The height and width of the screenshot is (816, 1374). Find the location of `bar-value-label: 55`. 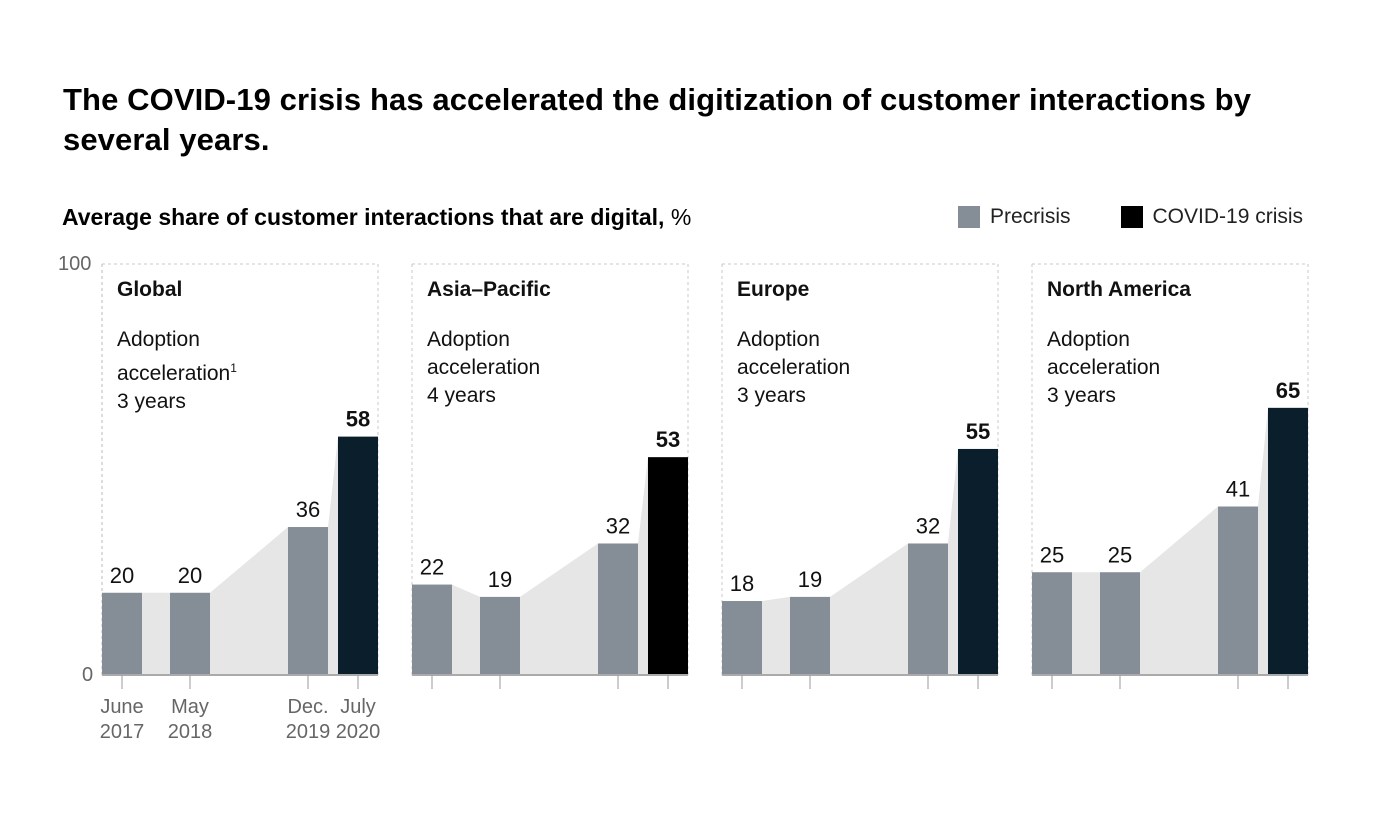

bar-value-label: 55 is located at coordinates (978, 431).